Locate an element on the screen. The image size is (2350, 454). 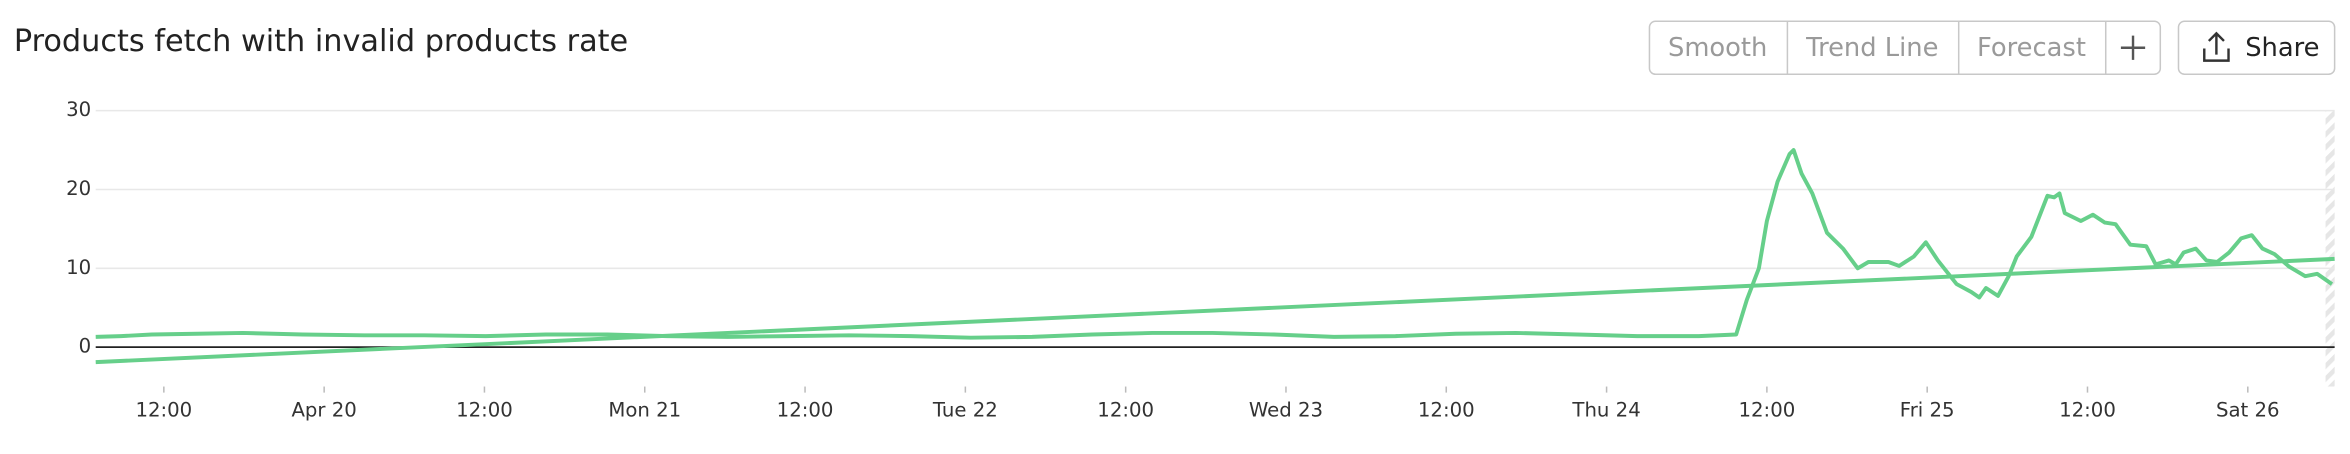
share-icon is located at coordinates (2216, 46).